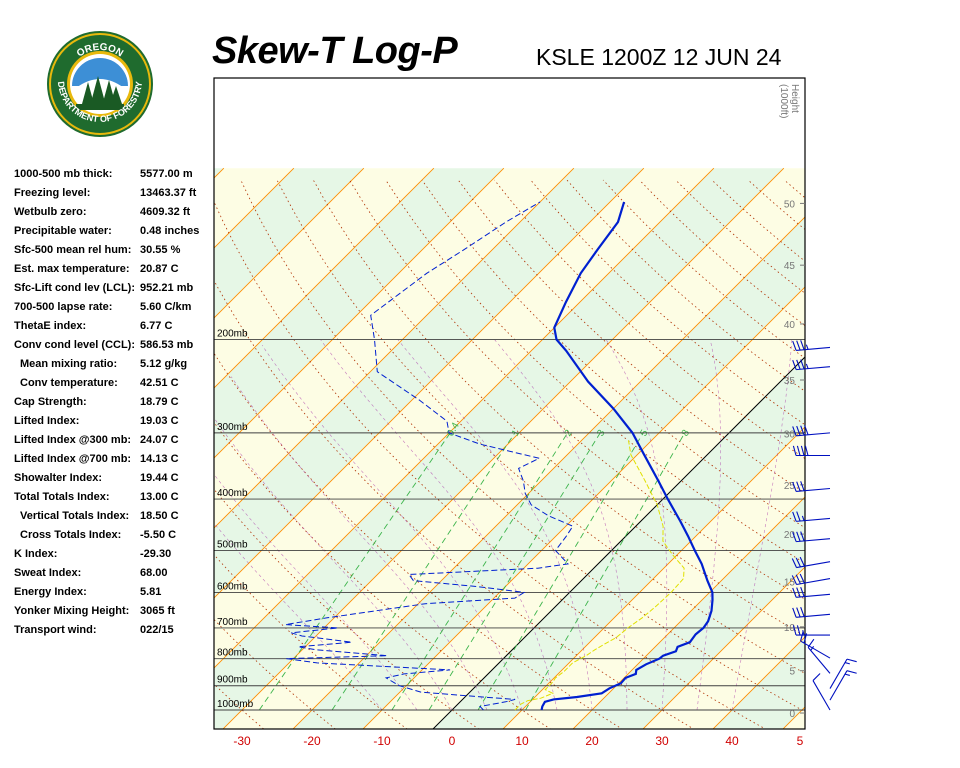  Describe the element at coordinates (75, 345) in the screenshot. I see `index-label: Conv cond level (CCL):` at that location.